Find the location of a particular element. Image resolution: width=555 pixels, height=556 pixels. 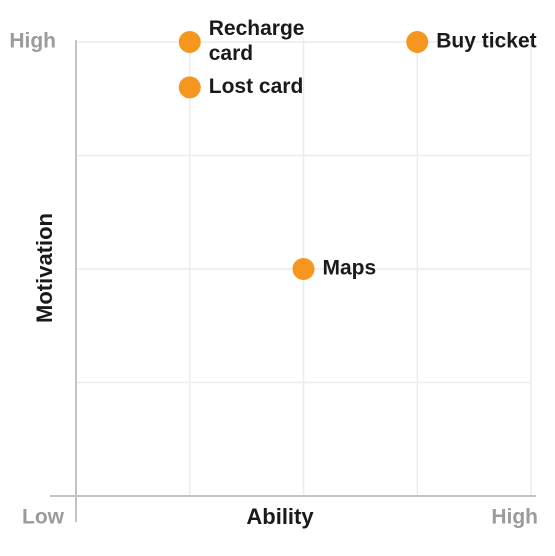

data-point-label: card is located at coordinates (231, 53).